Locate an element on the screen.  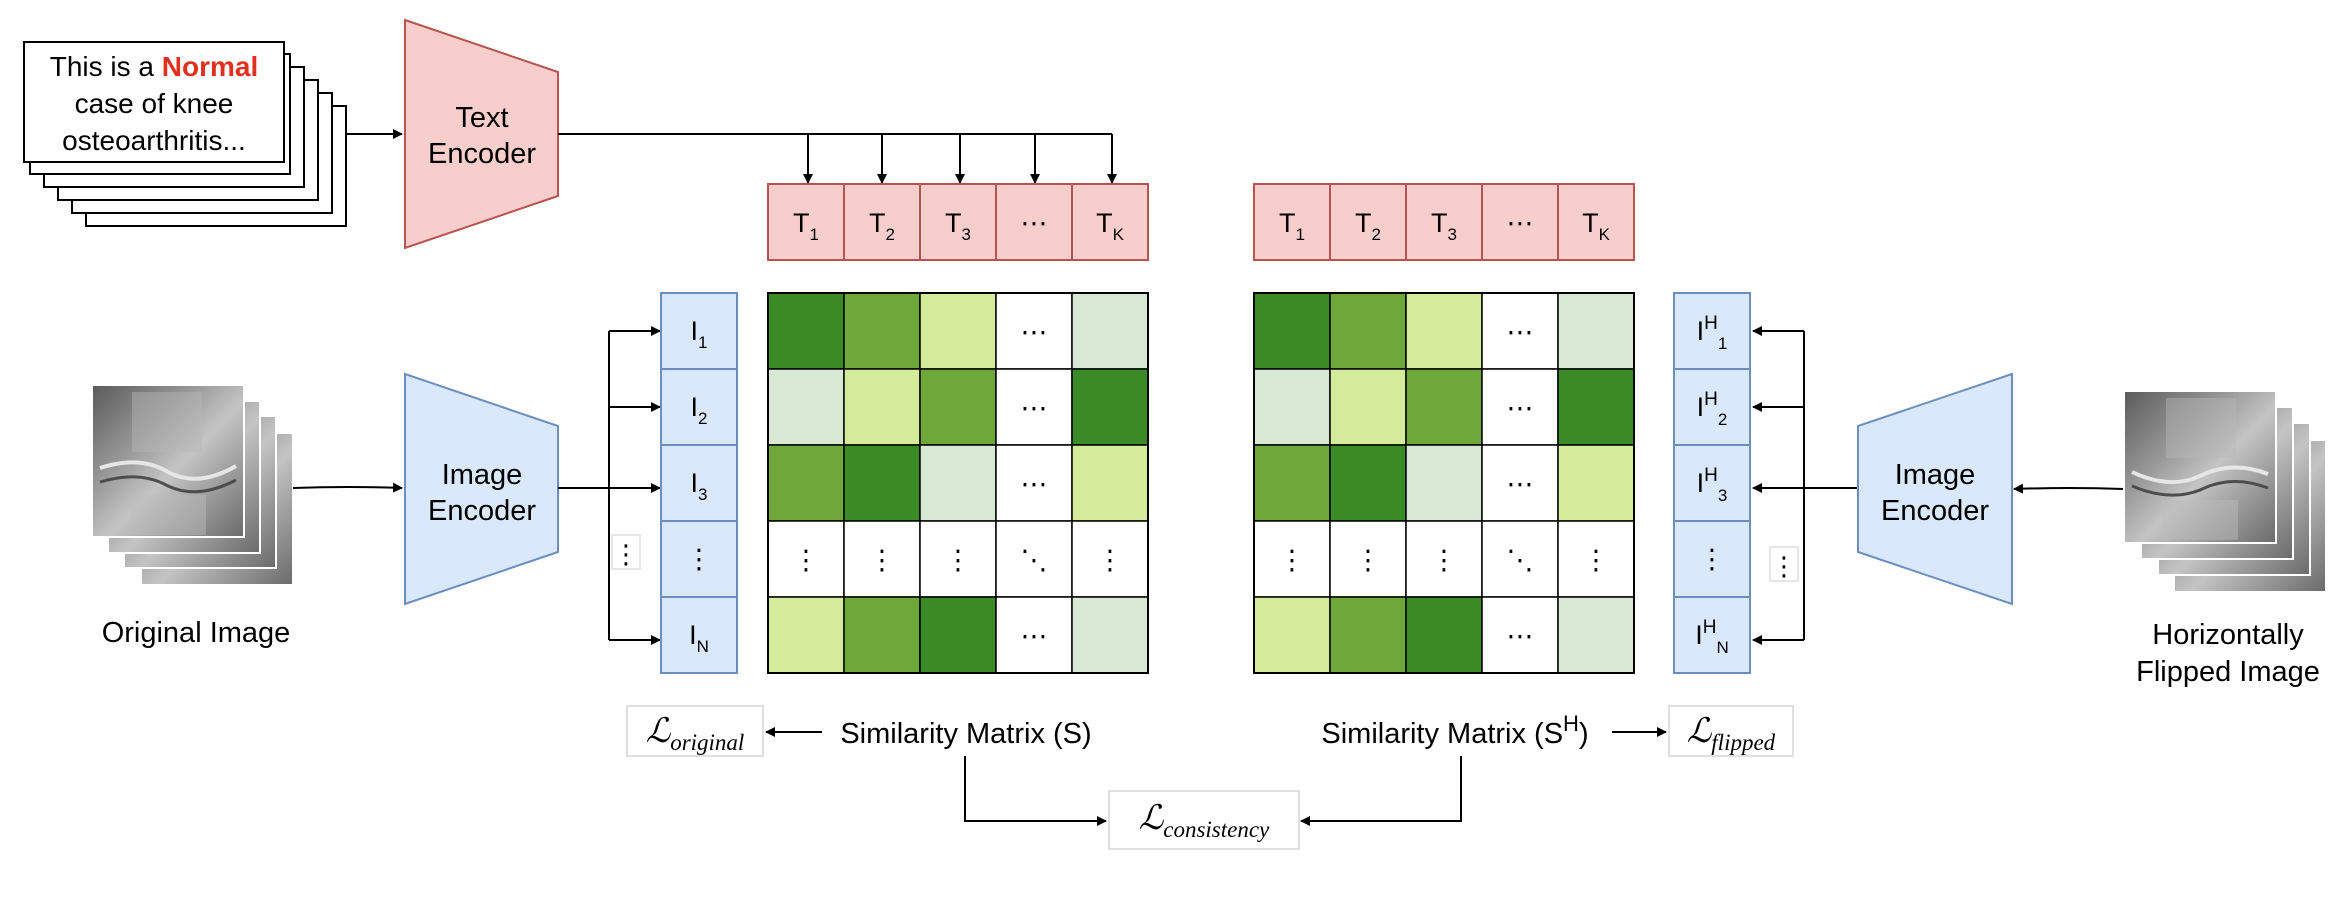
text-token-row-right: T1 T2 T3 ⋯ TK is located at coordinates (1444, 222).